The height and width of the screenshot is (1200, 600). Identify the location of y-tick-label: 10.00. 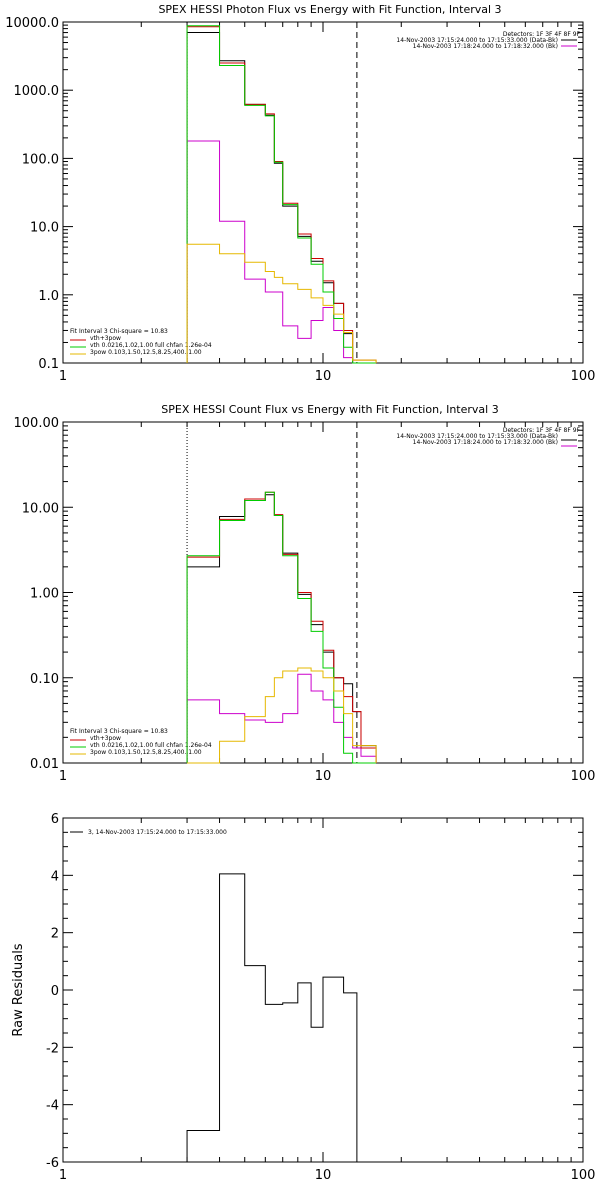
(40, 508).